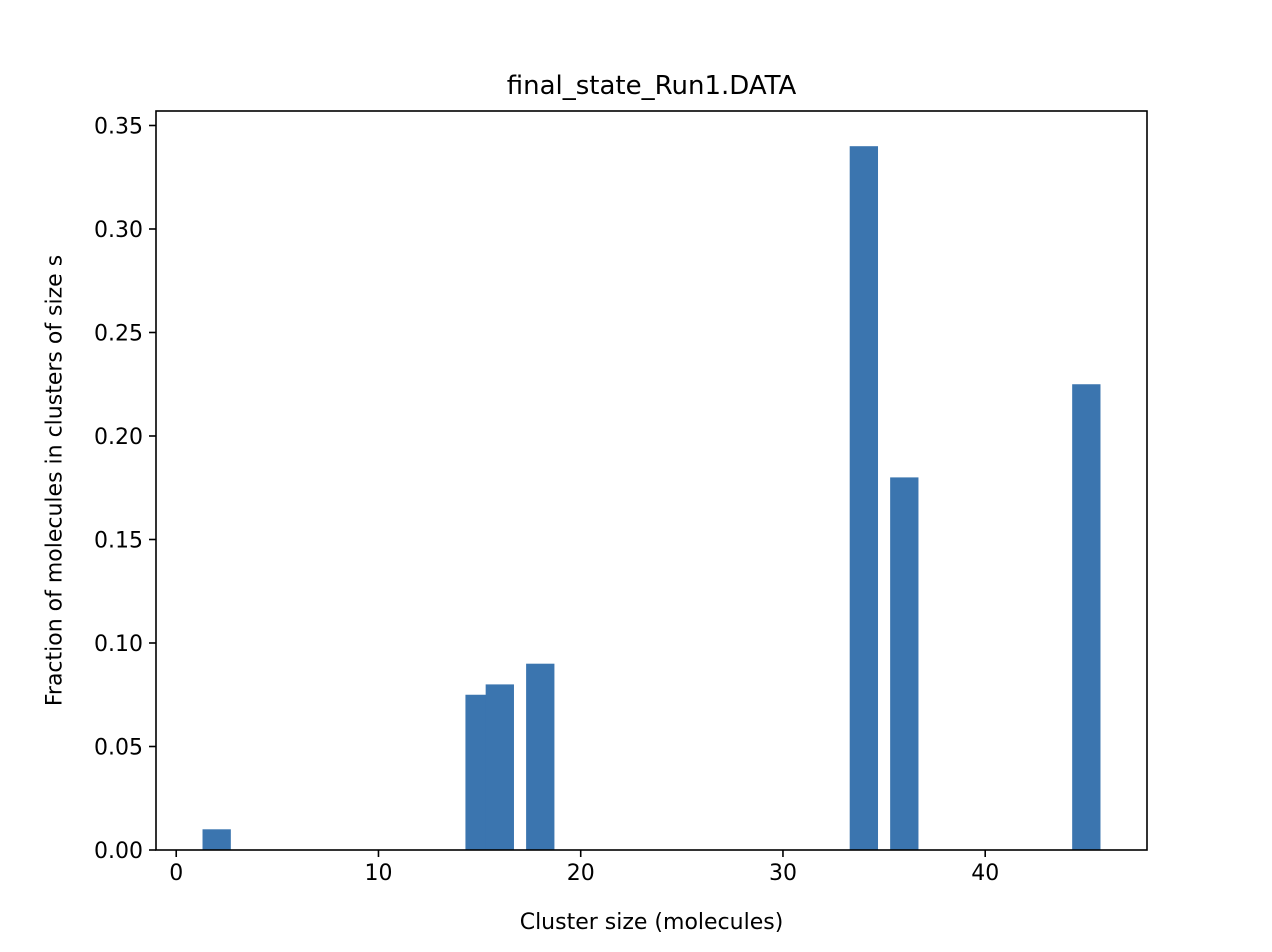  Describe the element at coordinates (176, 873) in the screenshot. I see `x-tick-label: 0` at that location.